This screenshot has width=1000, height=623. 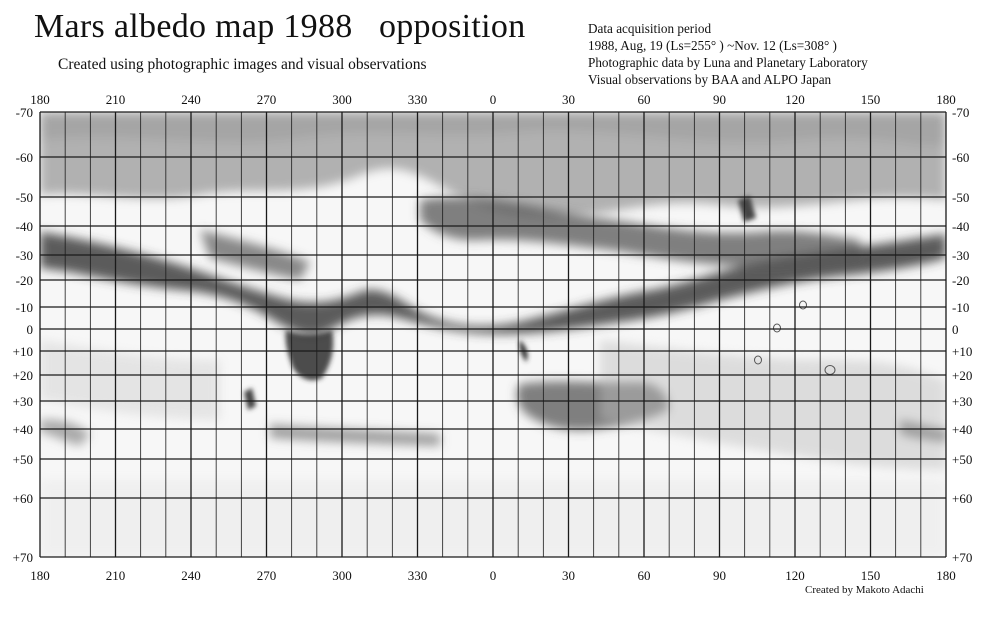 I want to click on latitude-label-left: -70, so click(x=24, y=112).